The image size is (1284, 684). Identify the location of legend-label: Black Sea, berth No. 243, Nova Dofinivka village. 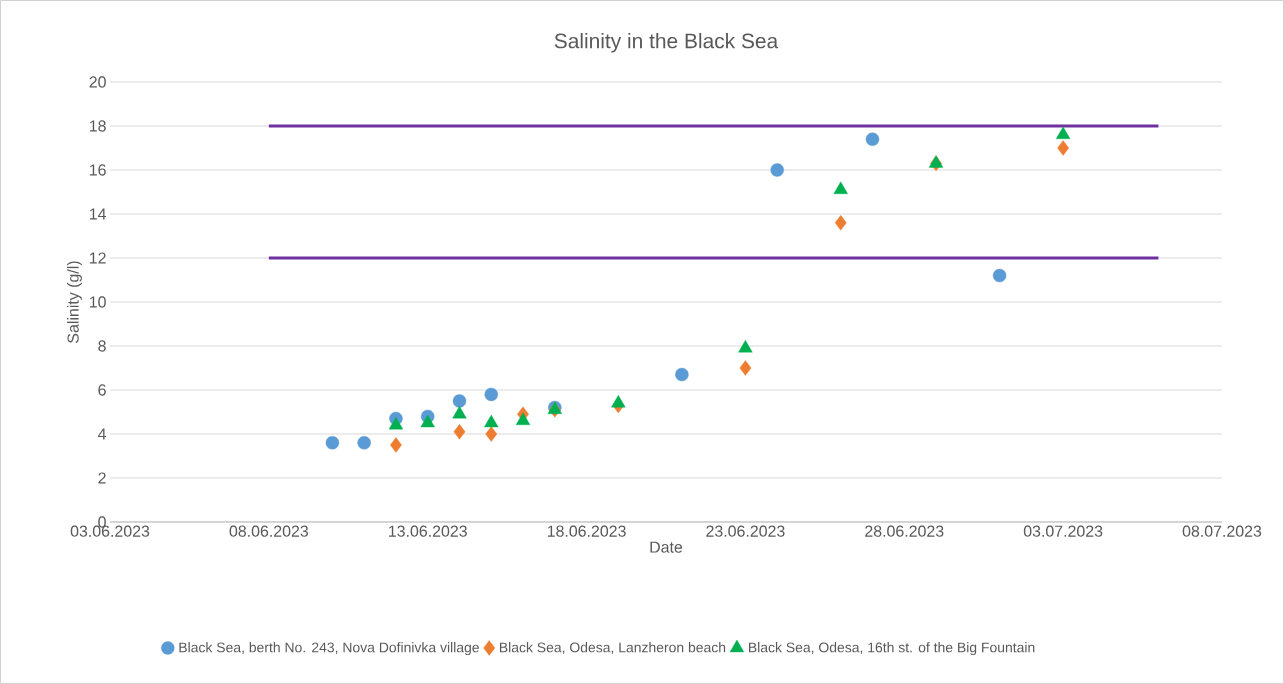
(329, 649).